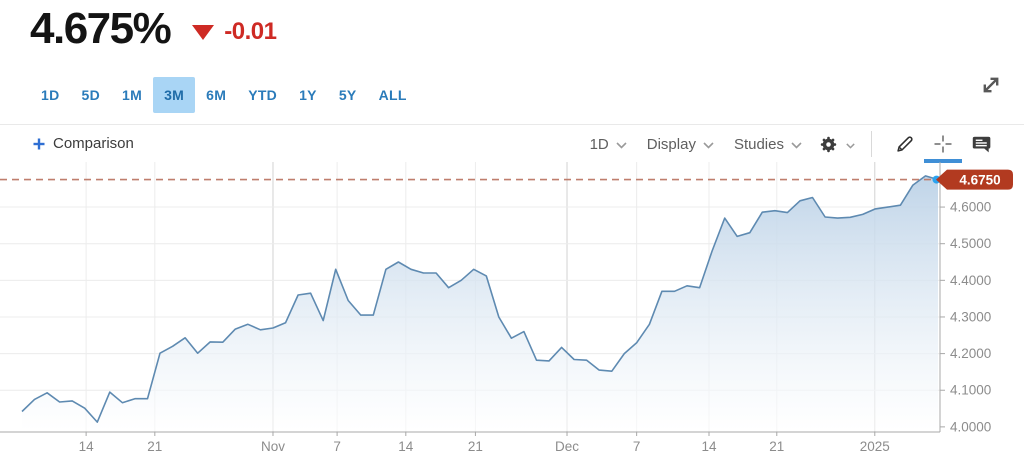 This screenshot has width=1024, height=465. Describe the element at coordinates (758, 144) in the screenshot. I see `studies-label: Studies` at that location.